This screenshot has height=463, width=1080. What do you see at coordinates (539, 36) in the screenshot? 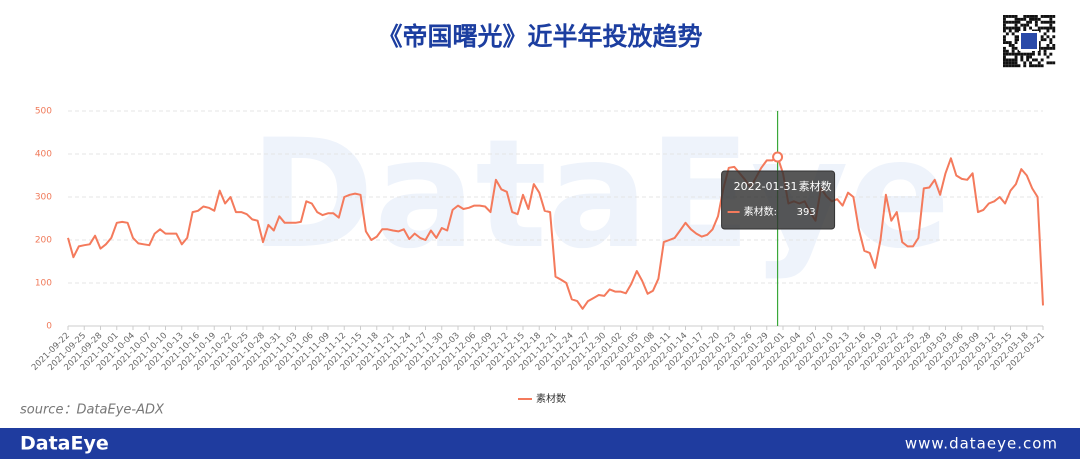
I see `title: 《帝国曙光》近半年投放趋势` at bounding box center [539, 36].